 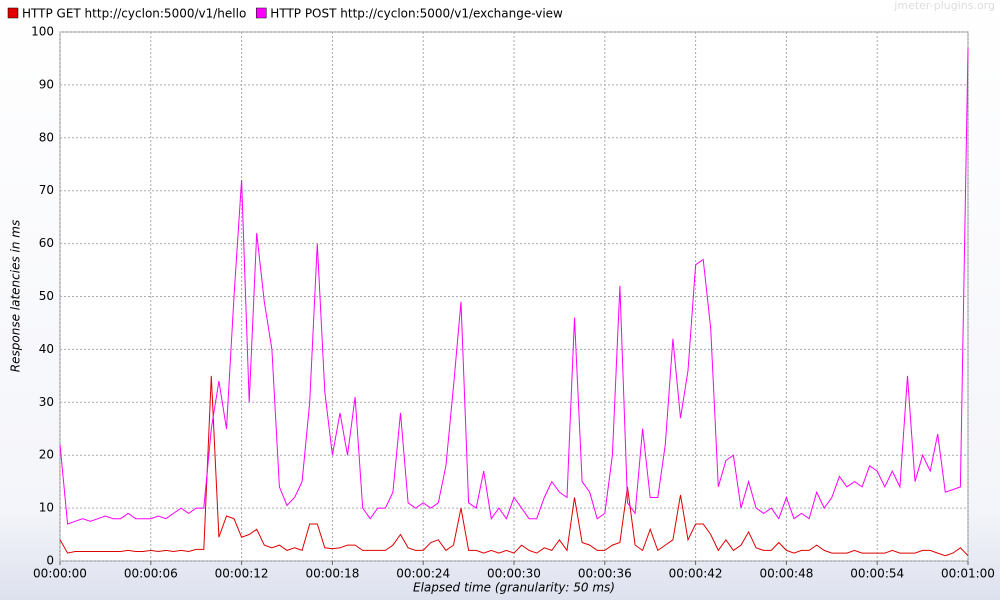 What do you see at coordinates (46, 243) in the screenshot?
I see `y-tick-label: 60` at bounding box center [46, 243].